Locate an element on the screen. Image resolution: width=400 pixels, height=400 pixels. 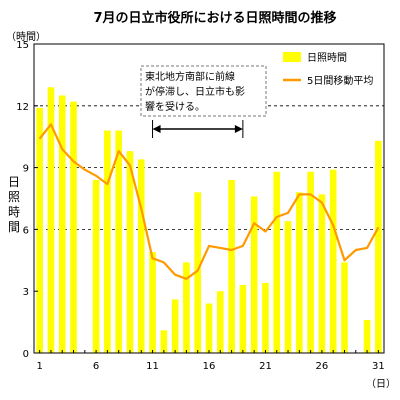
y-axis-label-char: 時 is located at coordinates (14, 212).